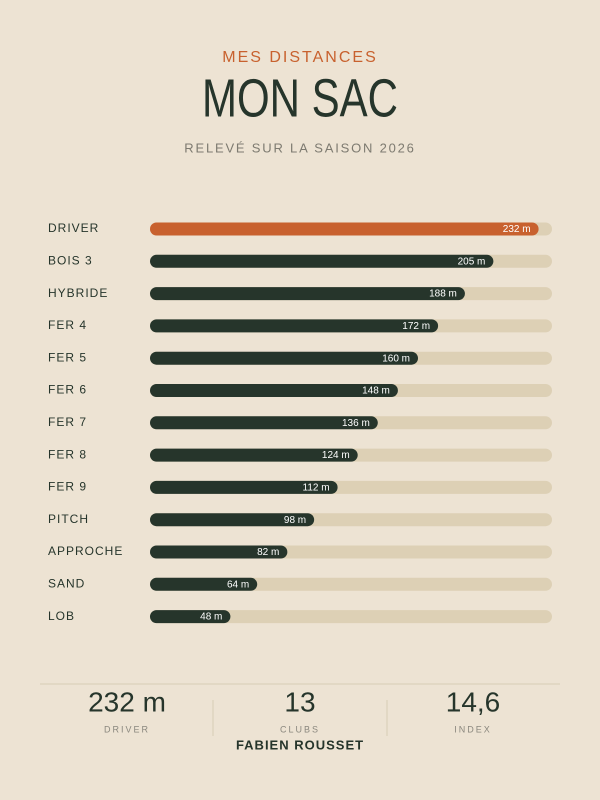 This screenshot has width=600, height=800. Describe the element at coordinates (376, 391) in the screenshot. I see `value-label: 148 m` at that location.